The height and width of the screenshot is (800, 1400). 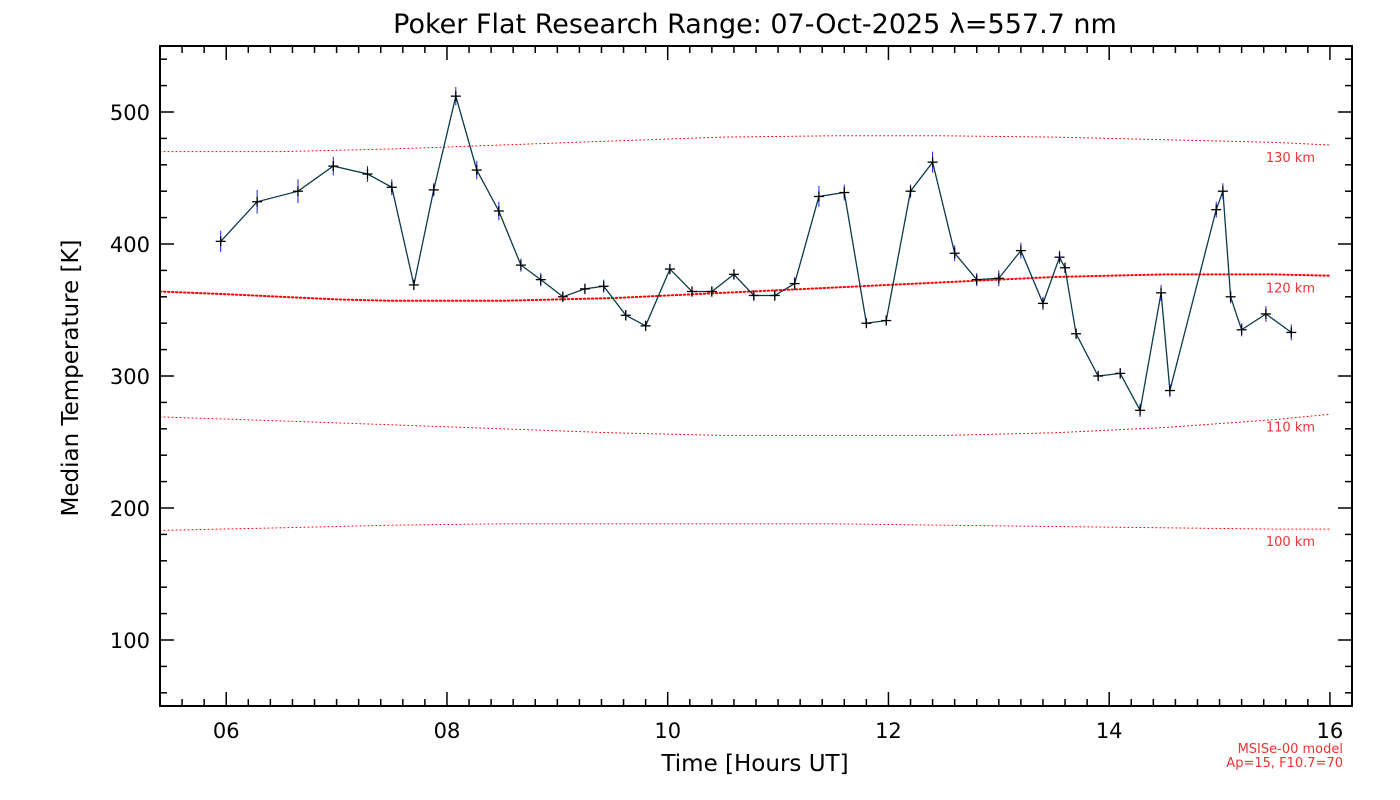 I want to click on model-curve-label: 130 km, so click(x=1290, y=158).